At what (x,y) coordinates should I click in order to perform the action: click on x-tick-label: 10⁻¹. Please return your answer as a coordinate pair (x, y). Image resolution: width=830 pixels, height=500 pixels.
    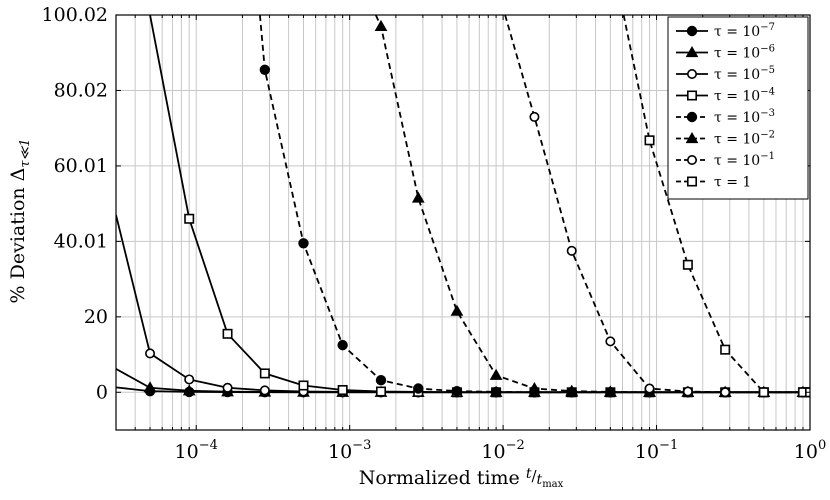
    Looking at the image, I should click on (656, 450).